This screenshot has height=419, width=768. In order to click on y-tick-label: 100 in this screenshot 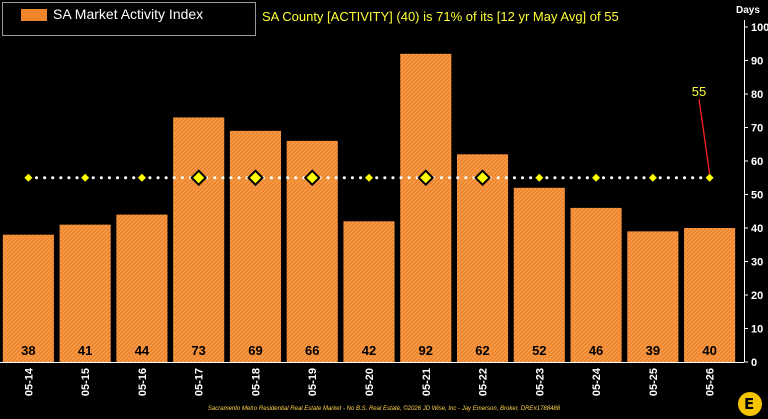, I will do `click(759, 28)`.